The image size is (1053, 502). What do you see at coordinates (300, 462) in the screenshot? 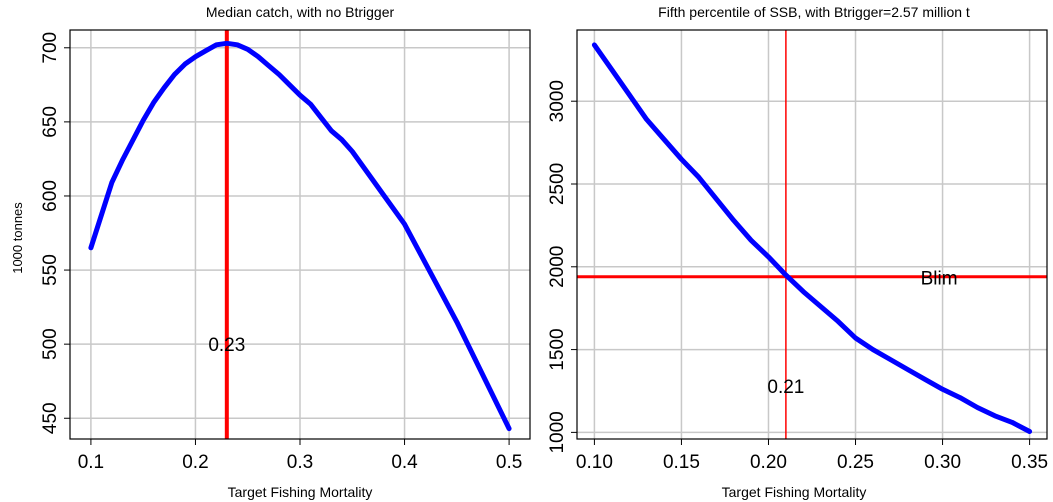
I see `catch-x-tick-label: 0.3` at bounding box center [300, 462].